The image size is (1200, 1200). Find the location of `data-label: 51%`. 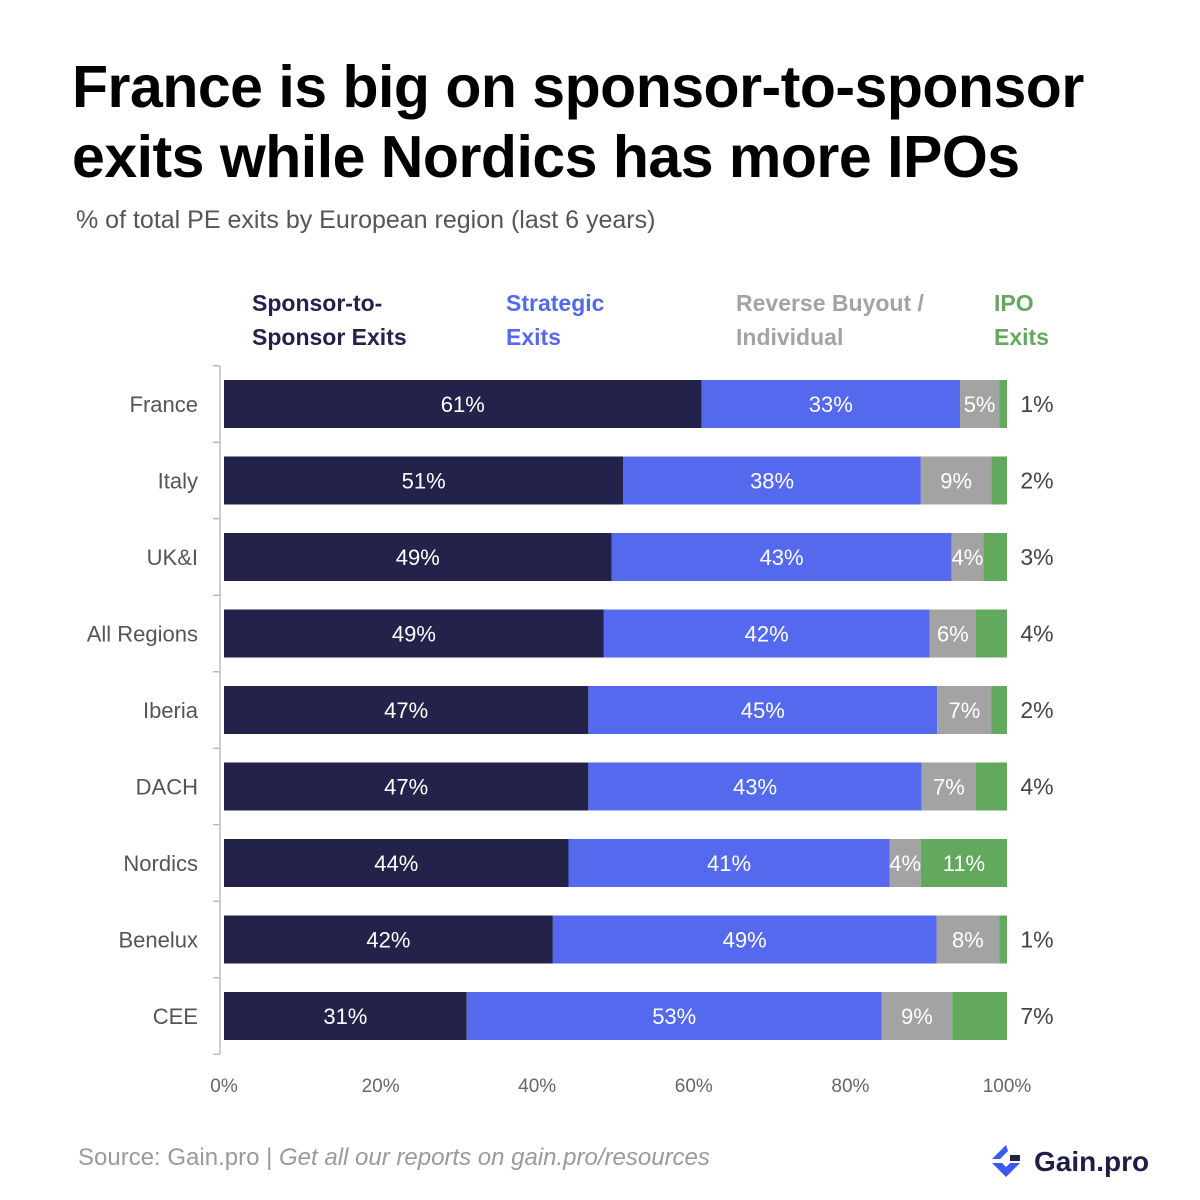

data-label: 51% is located at coordinates (424, 481).